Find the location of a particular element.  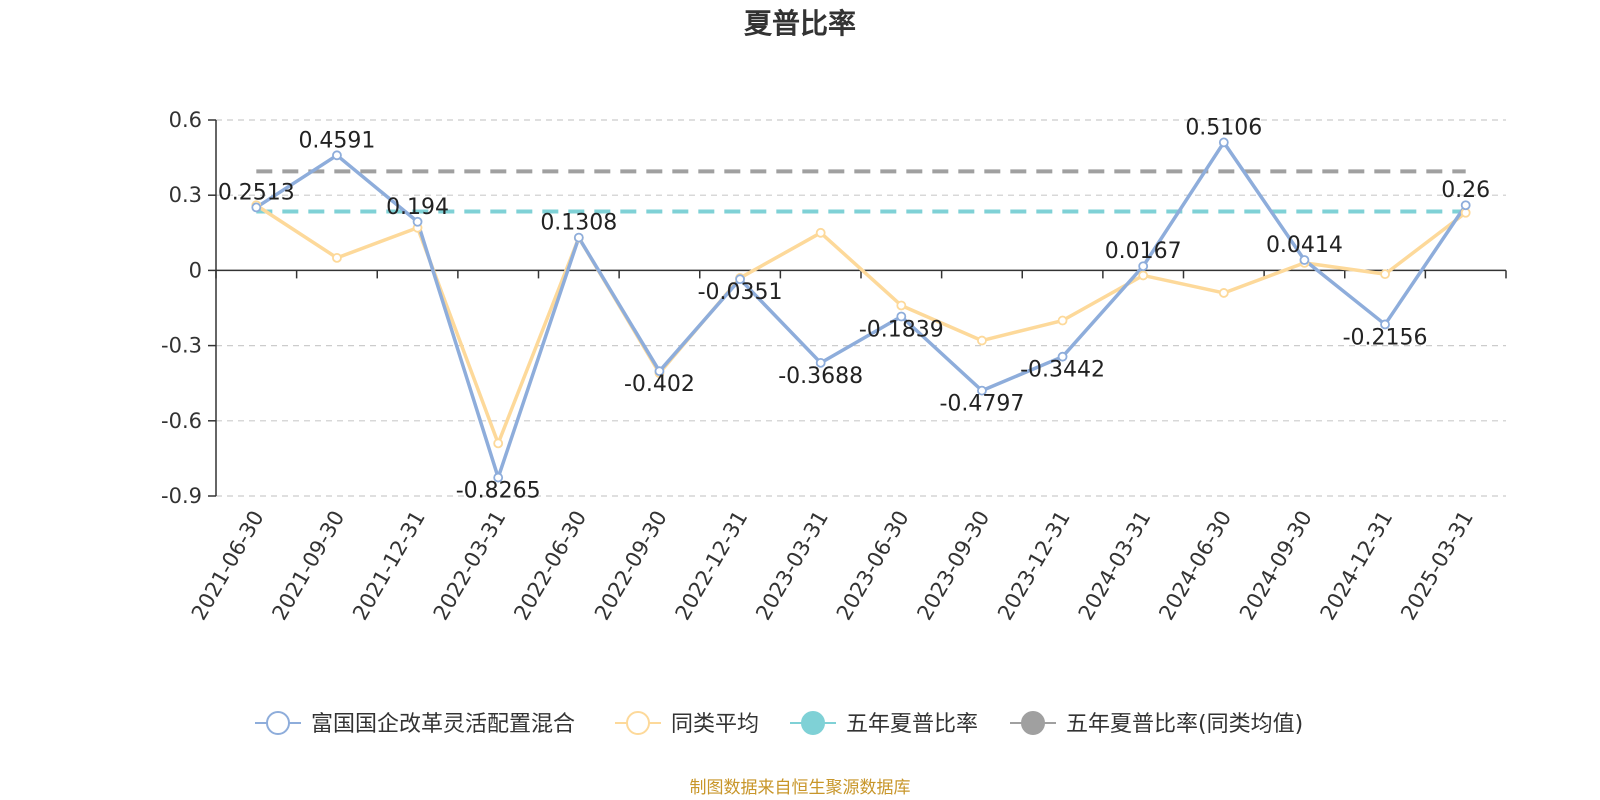

x-tick-label: 2022-12-31 is located at coordinates (712, 566).